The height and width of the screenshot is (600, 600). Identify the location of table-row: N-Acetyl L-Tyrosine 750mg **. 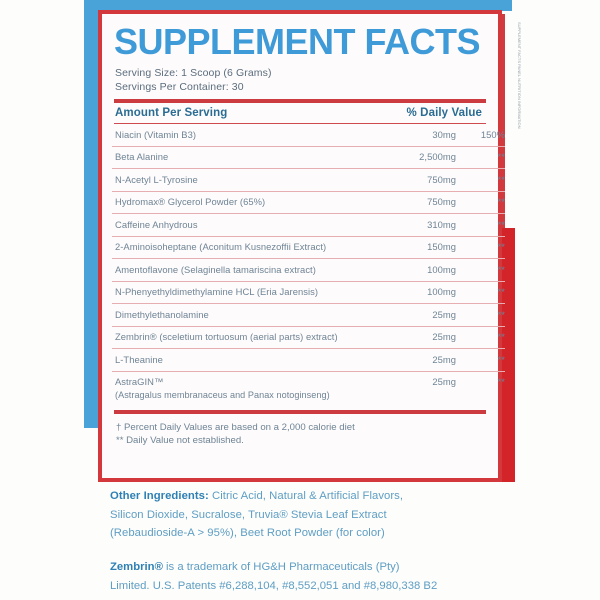
(308, 180).